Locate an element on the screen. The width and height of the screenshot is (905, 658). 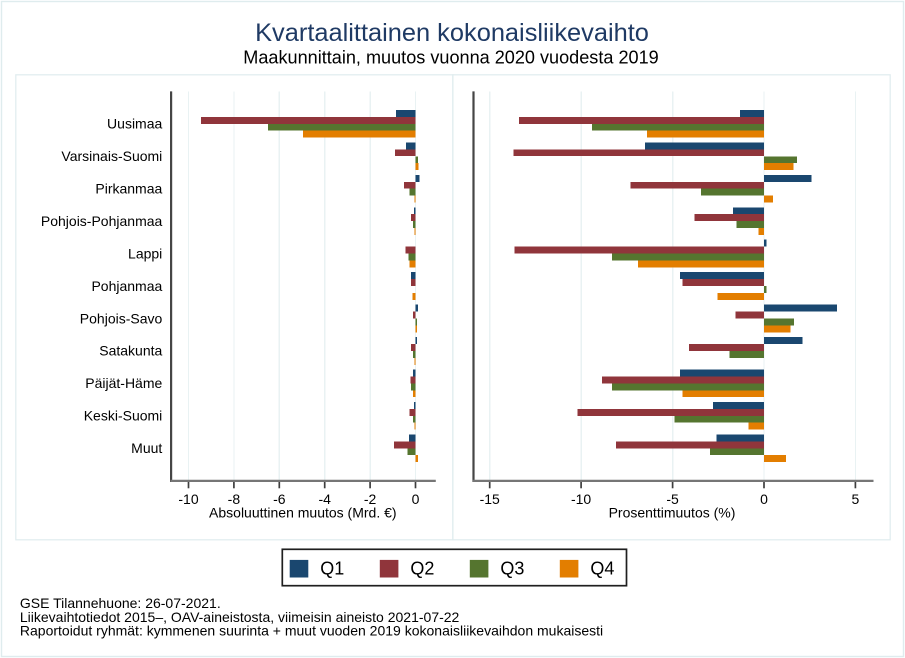
svg-text: GSE Tilannehuone: 26-07-2021. is located at coordinates (120, 603).